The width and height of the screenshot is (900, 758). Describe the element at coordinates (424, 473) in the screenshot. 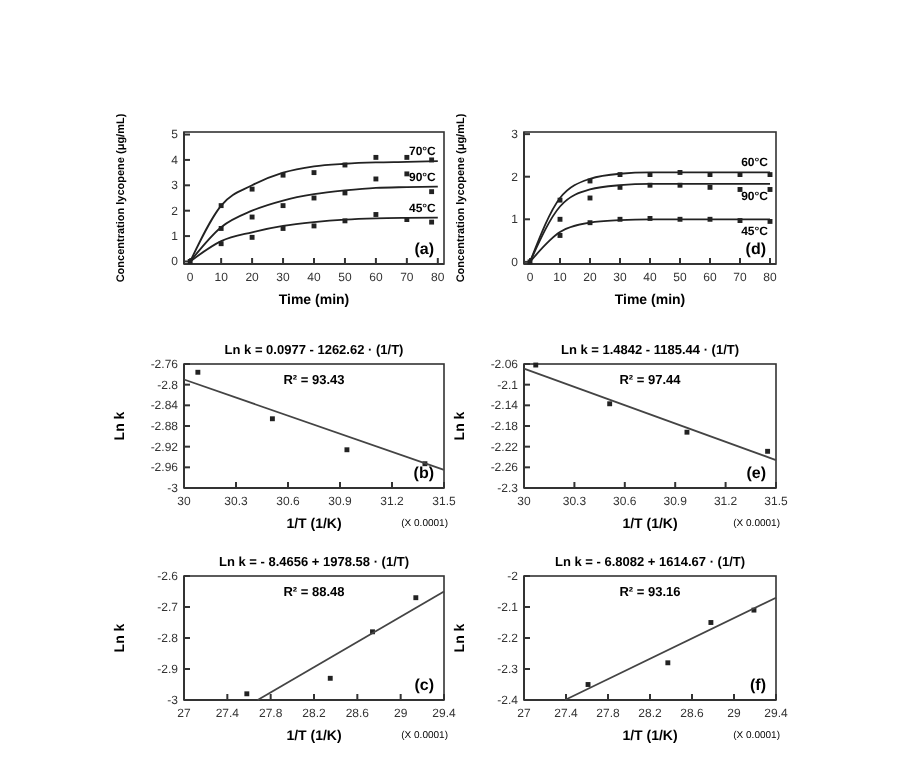

I see `annotation: (b)` at that location.